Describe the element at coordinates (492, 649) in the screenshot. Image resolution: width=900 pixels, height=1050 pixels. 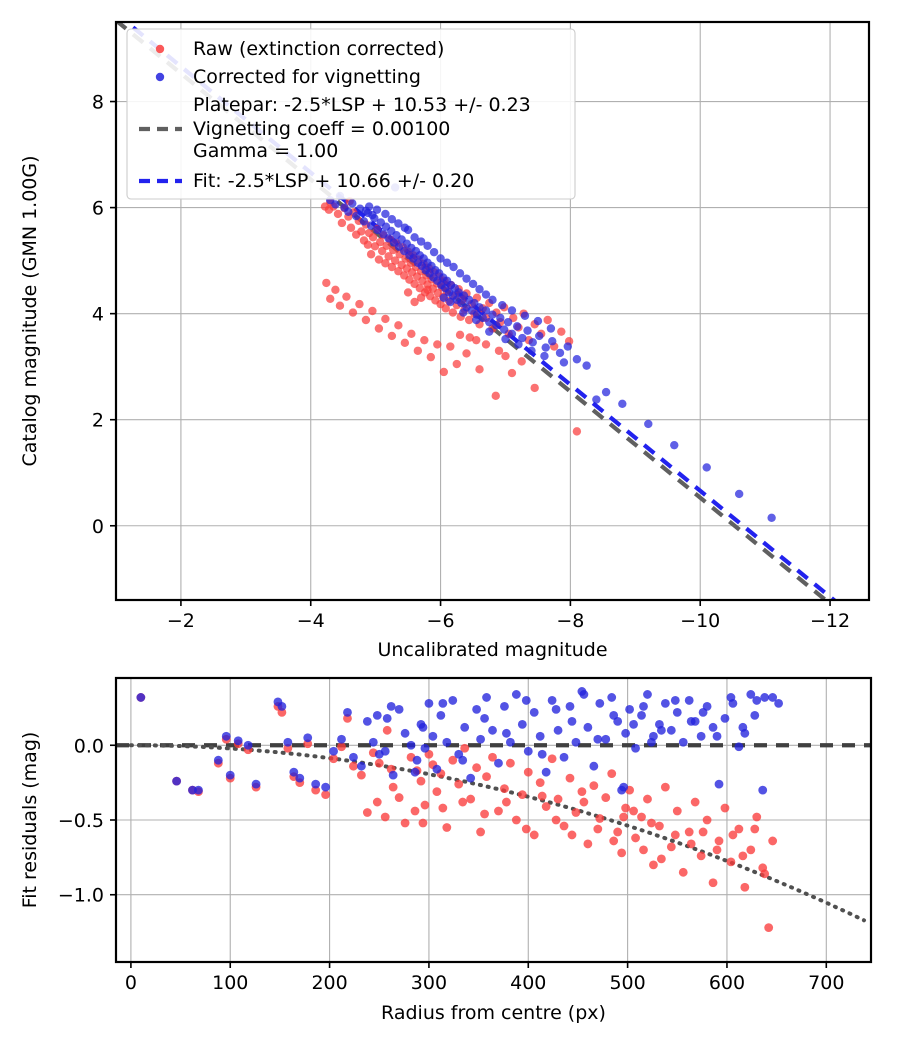
I see `x-axis-label: Uncalibrated magnitude` at that location.